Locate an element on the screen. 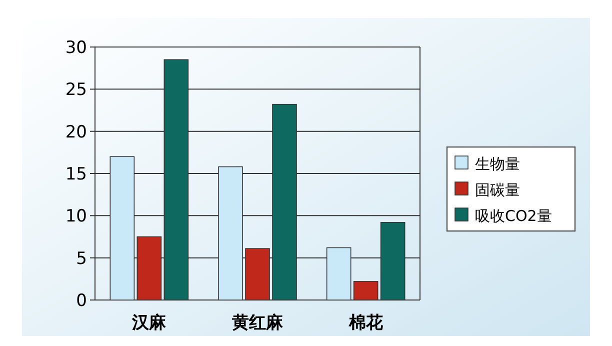  x-tick-label: 黄红麻 is located at coordinates (257, 323).